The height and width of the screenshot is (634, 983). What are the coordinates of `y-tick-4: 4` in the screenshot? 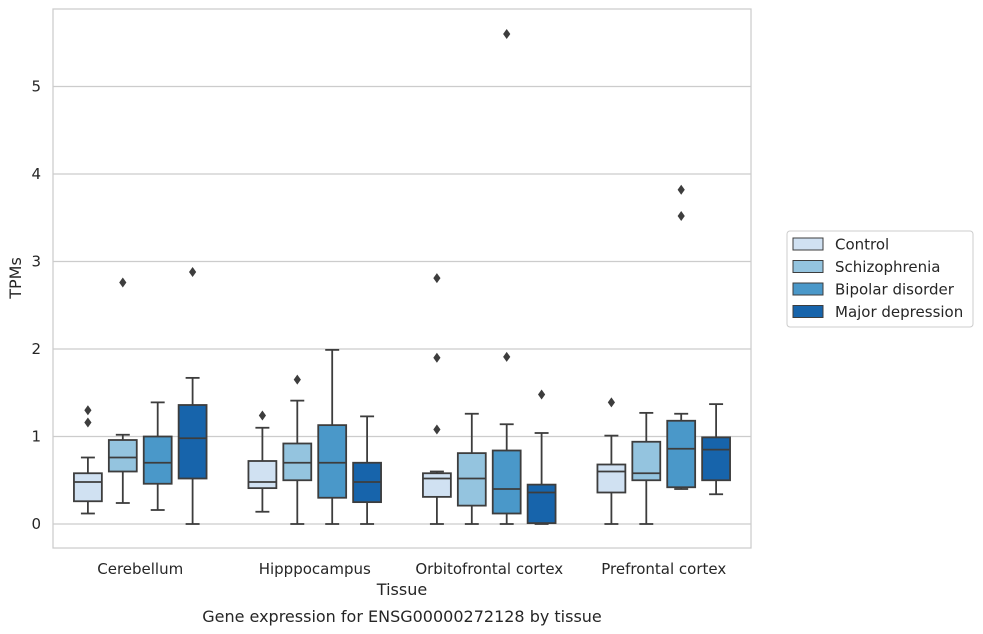 It's located at (36, 174).